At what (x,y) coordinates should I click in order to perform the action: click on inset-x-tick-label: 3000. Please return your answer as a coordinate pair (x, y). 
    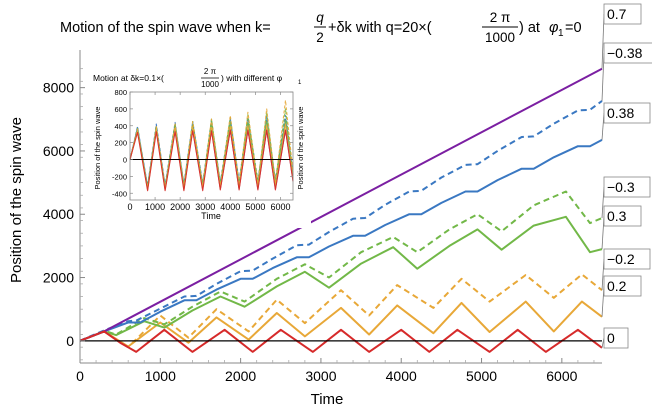
    Looking at the image, I should click on (205, 207).